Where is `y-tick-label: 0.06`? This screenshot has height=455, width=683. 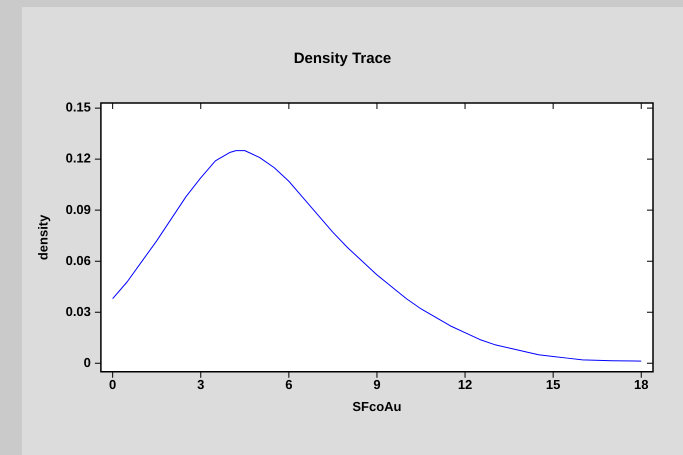
y-tick-label: 0.06 is located at coordinates (78, 260).